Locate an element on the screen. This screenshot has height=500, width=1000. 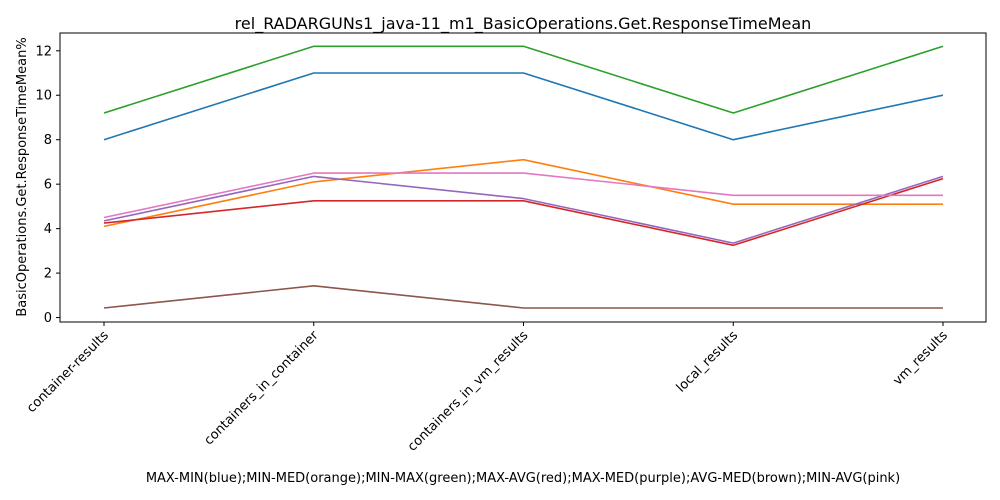
y-axis-ticks: 0 2 4 6 8 10 12 is located at coordinates (47, 185).